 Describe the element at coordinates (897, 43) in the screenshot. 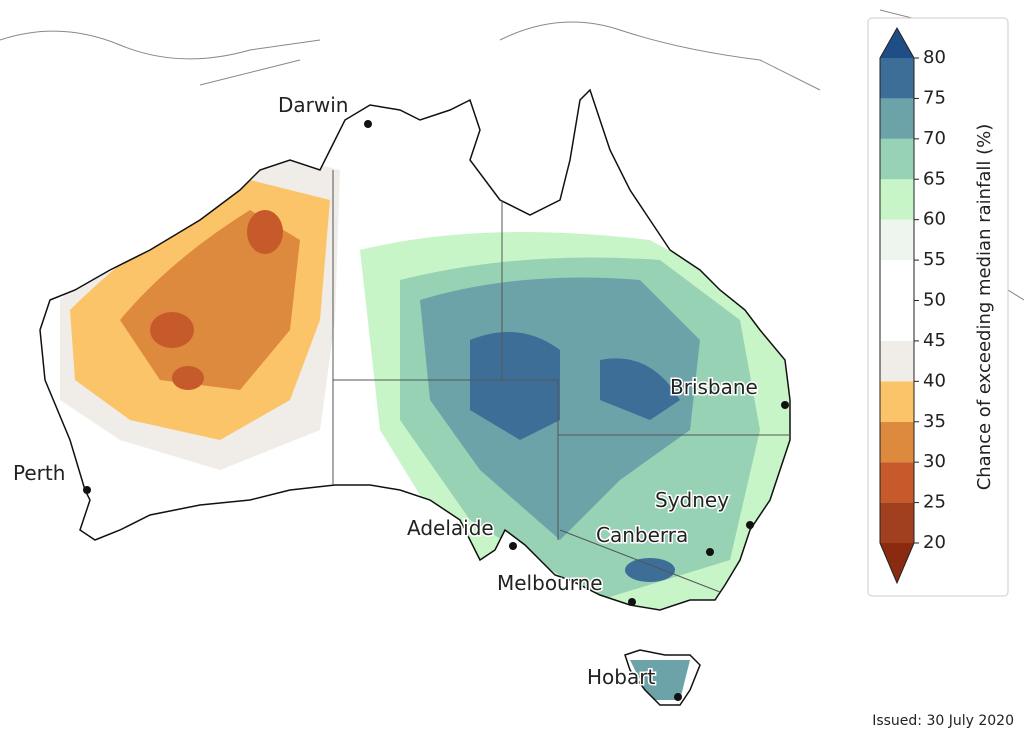

I see `colorbar-extend-high` at that location.